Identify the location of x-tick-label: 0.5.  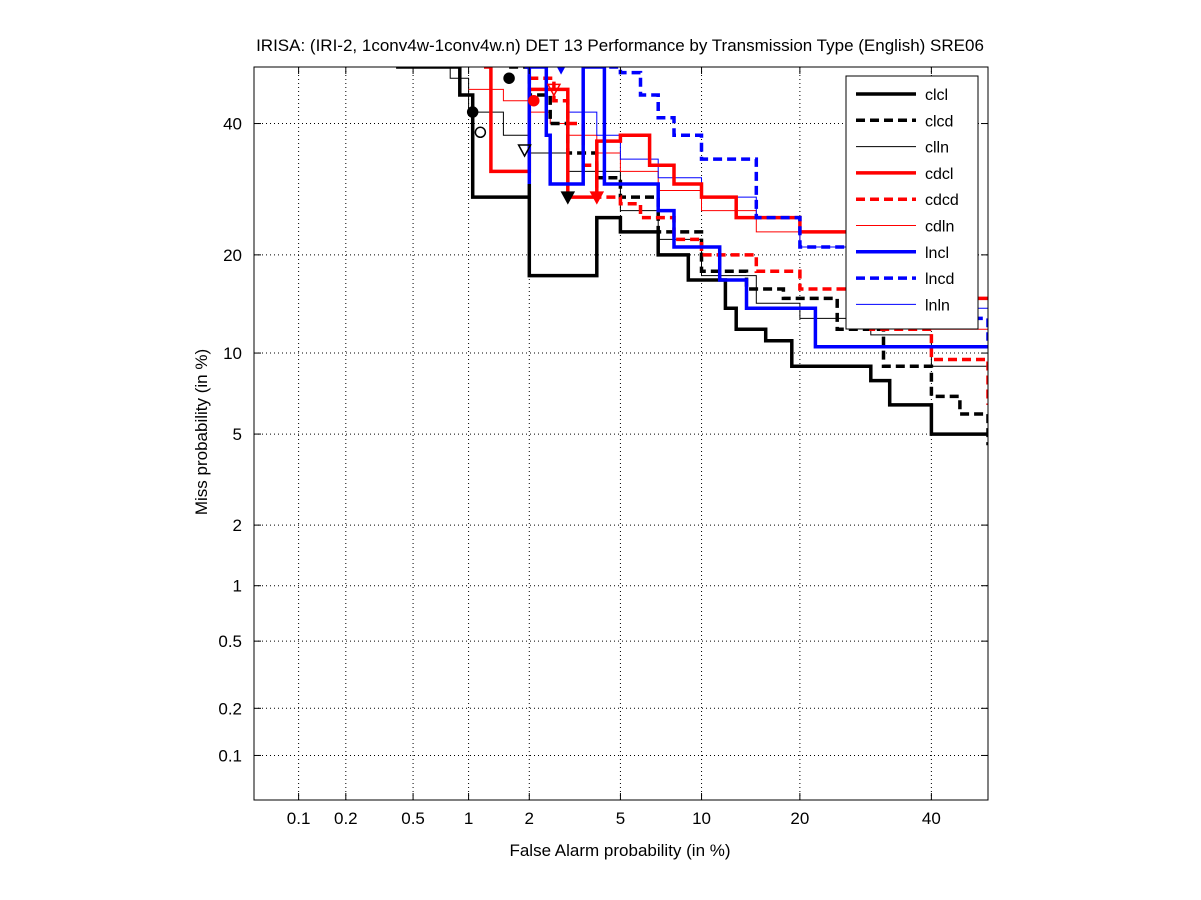
(413, 818).